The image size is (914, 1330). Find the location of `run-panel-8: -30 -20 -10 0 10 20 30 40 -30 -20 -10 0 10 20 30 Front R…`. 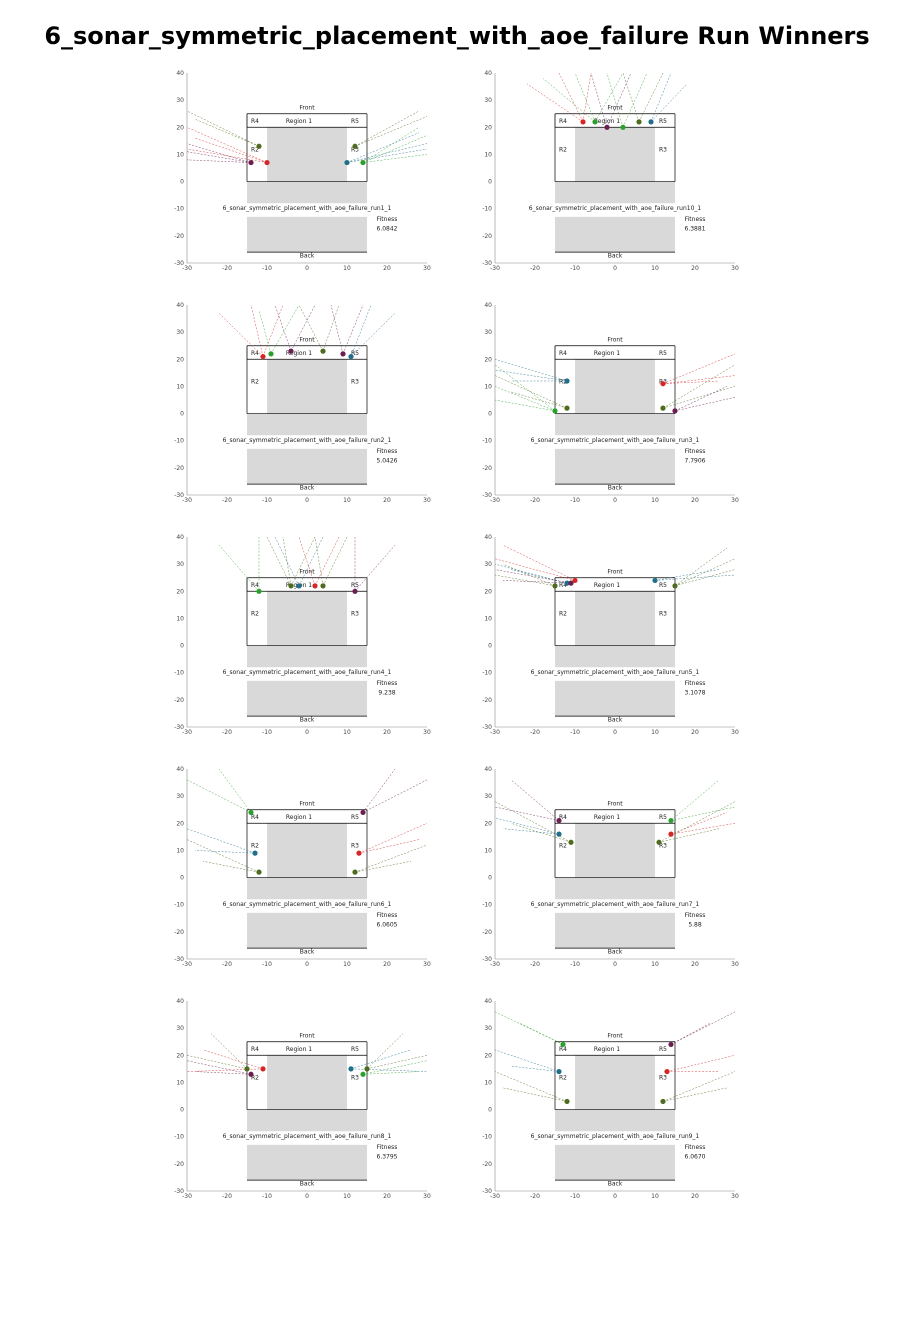

run-panel-8: -30 -20 -10 0 10 20 30 40 -30 -20 -10 0 10 20 30 Front R… is located at coordinates (610, 867).